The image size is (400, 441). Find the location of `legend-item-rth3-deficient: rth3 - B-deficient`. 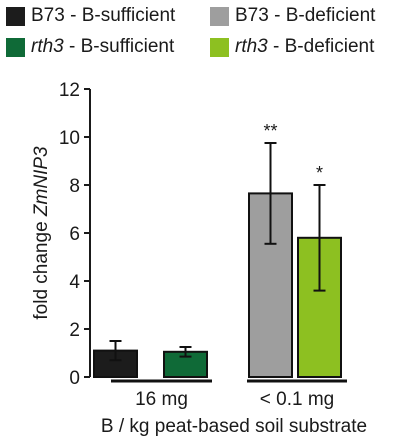

legend-item-rth3-deficient: rth3 - B-deficient is located at coordinates (292, 47).